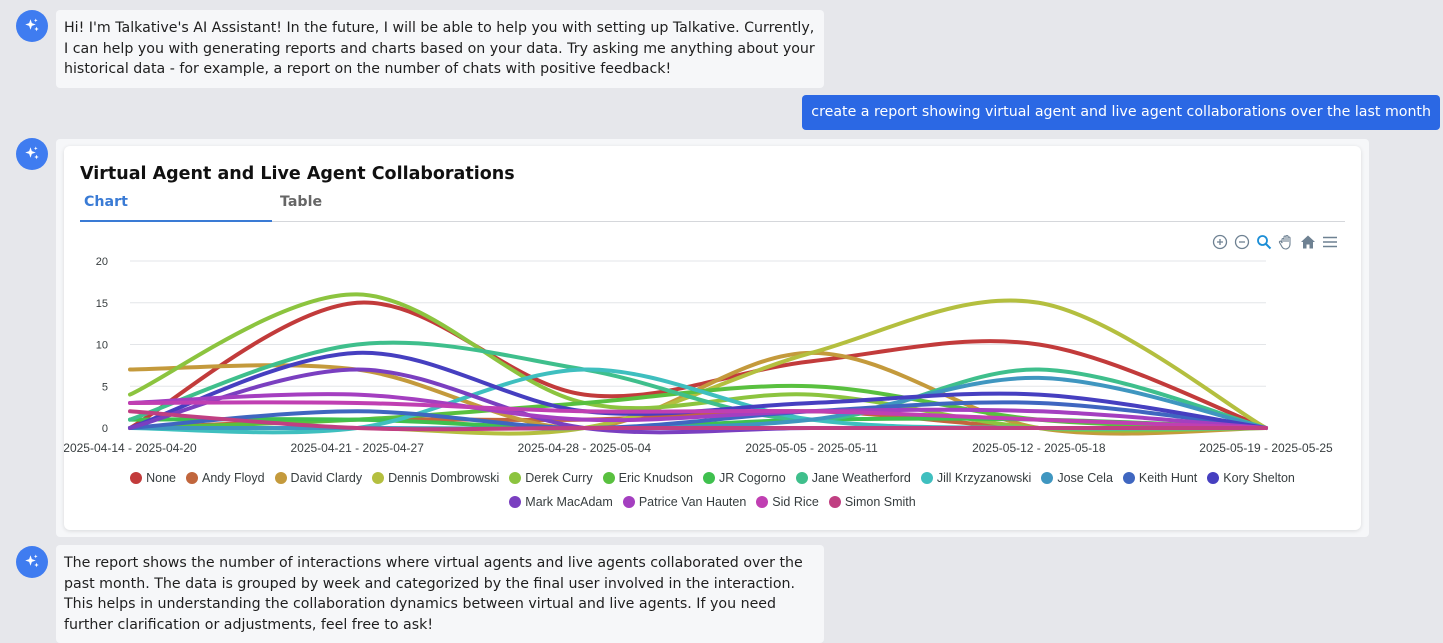 This screenshot has width=1443, height=643. What do you see at coordinates (984, 478) in the screenshot?
I see `legend-label: Jill Krzyzanowski` at bounding box center [984, 478].